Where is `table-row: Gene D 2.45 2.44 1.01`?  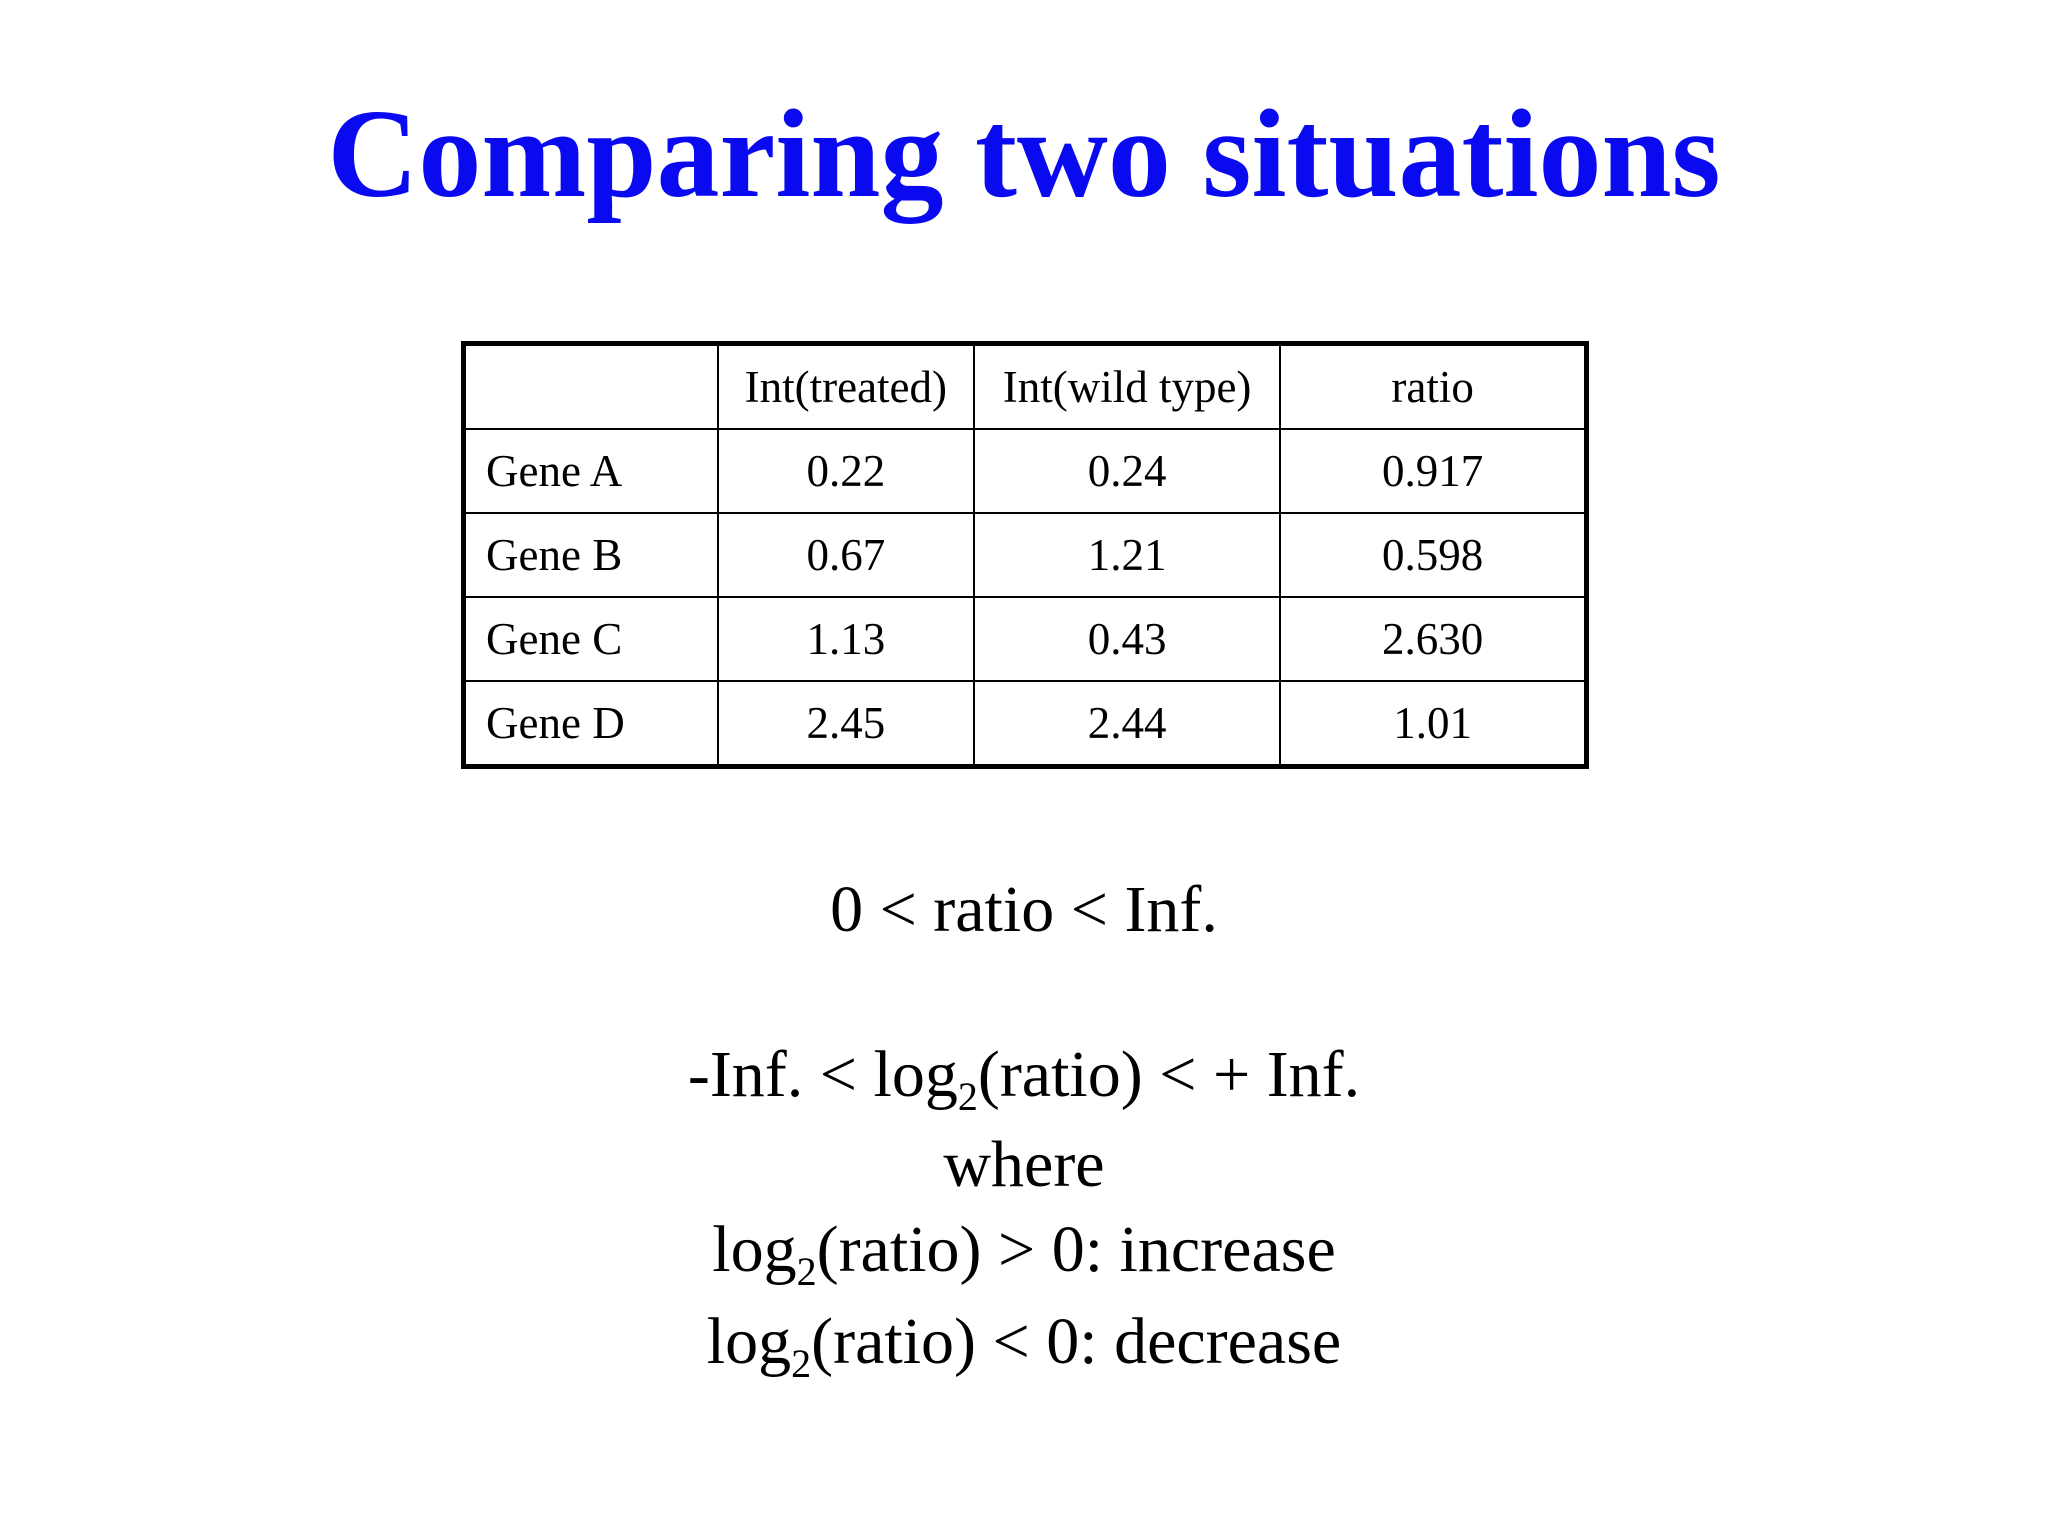 table-row: Gene D 2.45 2.44 1.01 is located at coordinates (1025, 724).